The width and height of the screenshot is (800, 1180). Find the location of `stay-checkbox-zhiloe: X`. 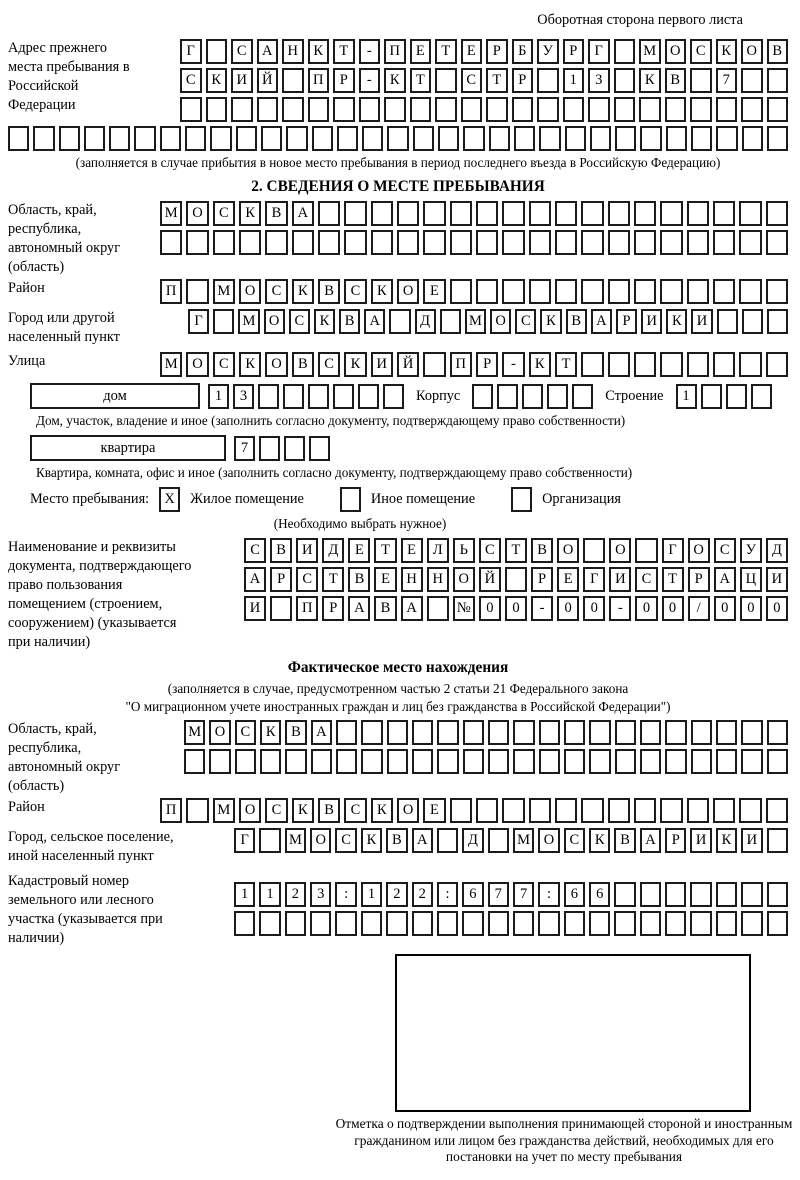

stay-checkbox-zhiloe: X is located at coordinates (170, 499).